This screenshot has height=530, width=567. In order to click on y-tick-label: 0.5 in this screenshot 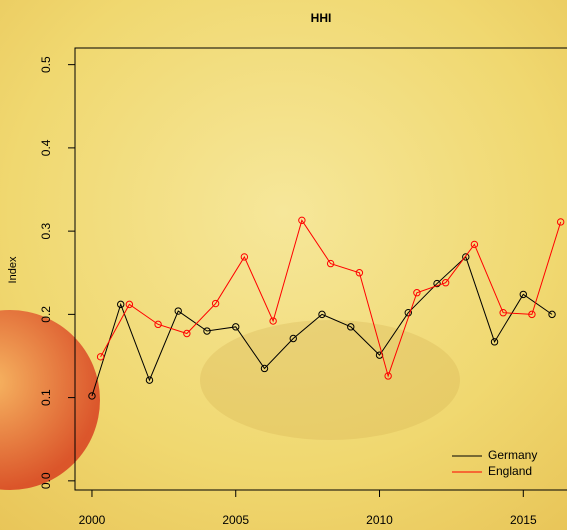, I will do `click(46, 64)`.